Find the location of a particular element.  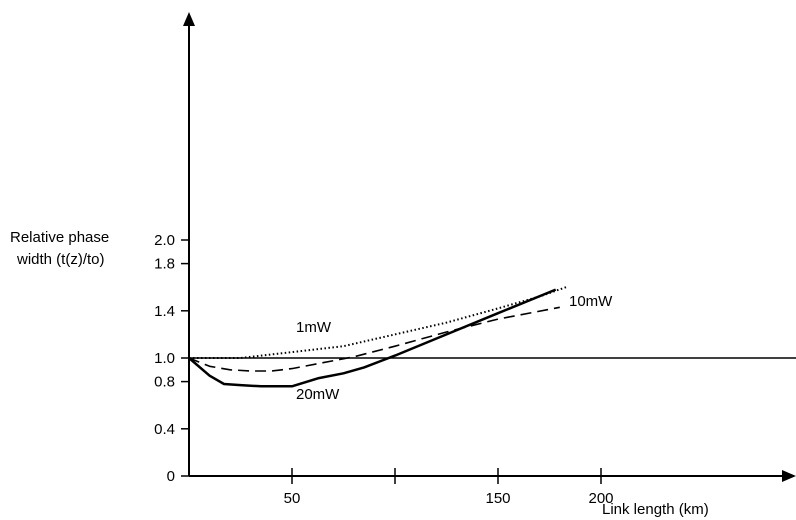

series-label-20mw: 20mW is located at coordinates (318, 394).